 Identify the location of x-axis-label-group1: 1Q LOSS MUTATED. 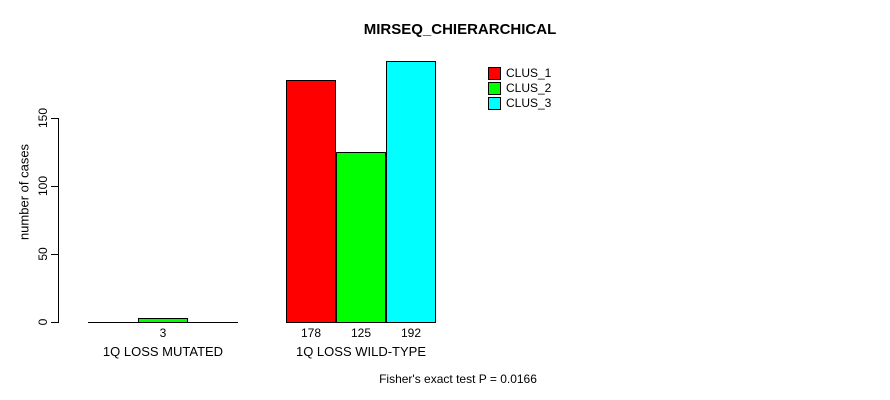
(163, 351).